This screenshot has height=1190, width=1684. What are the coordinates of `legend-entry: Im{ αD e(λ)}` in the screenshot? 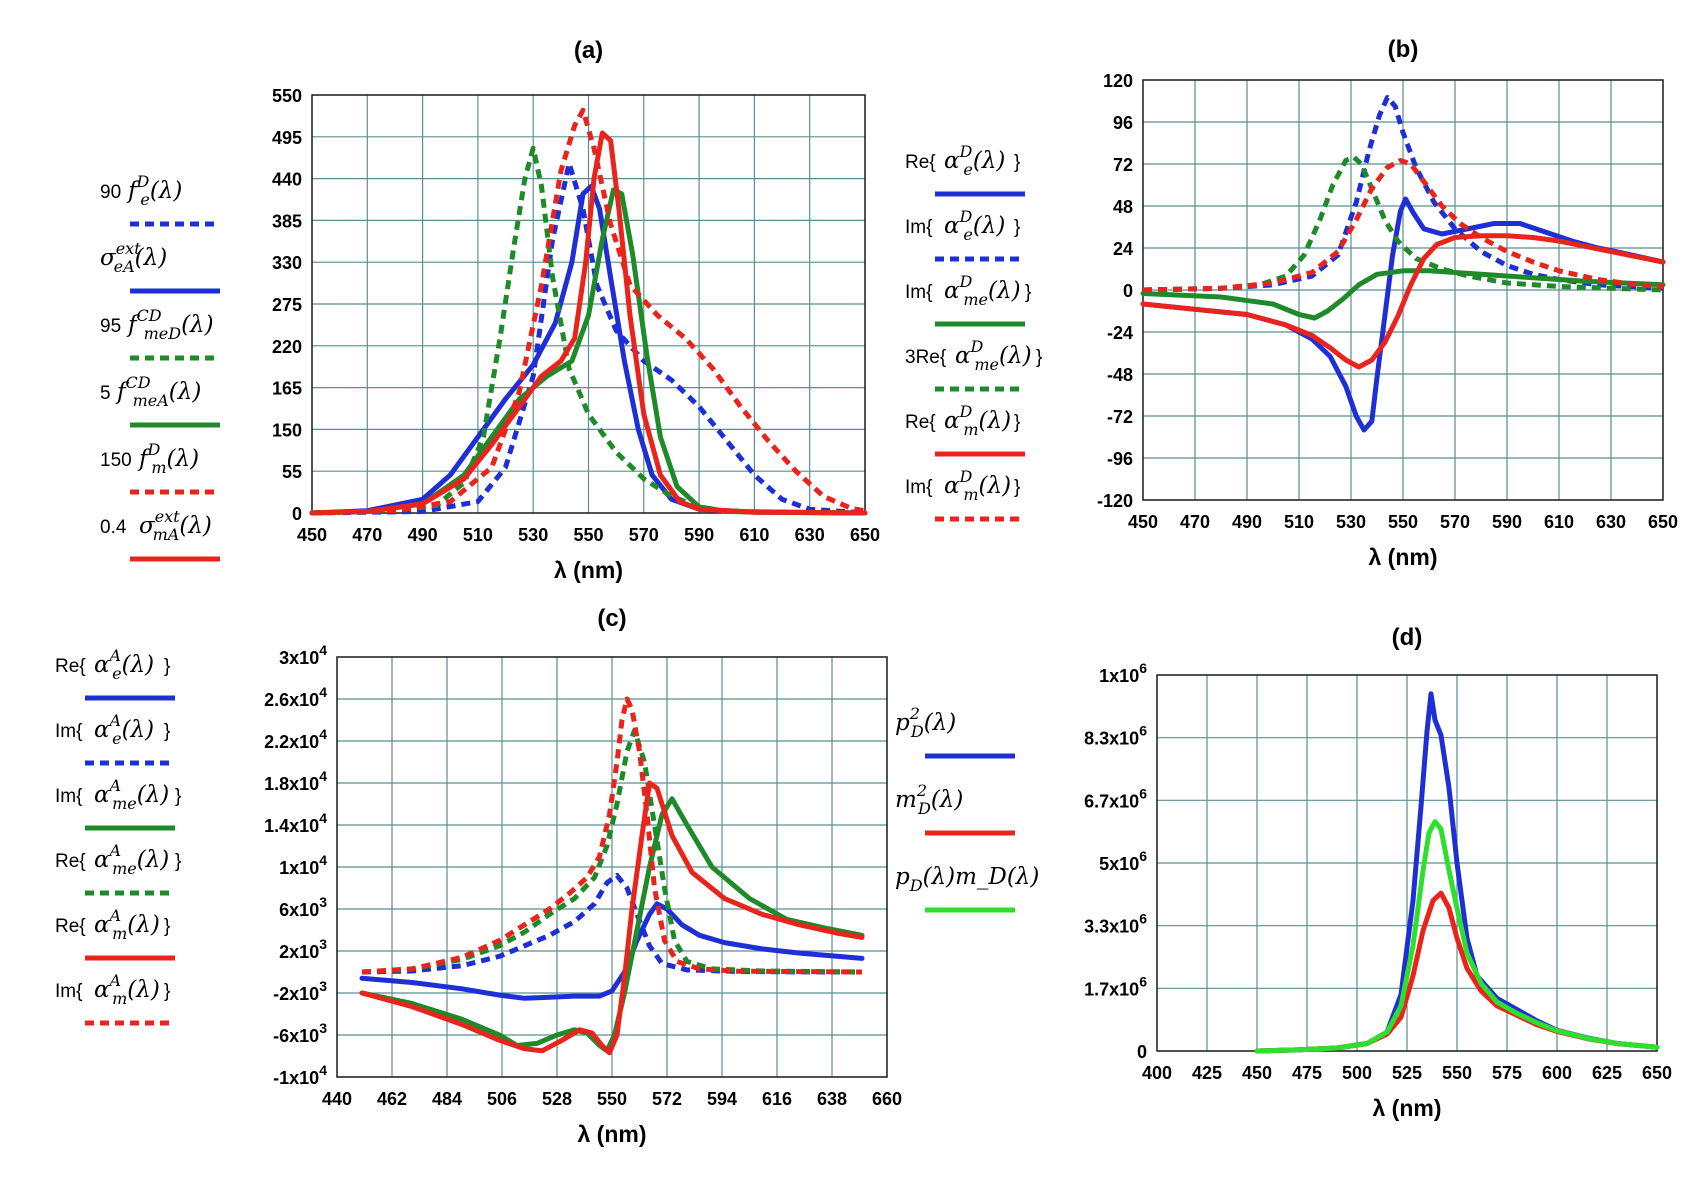 It's located at (965, 234).